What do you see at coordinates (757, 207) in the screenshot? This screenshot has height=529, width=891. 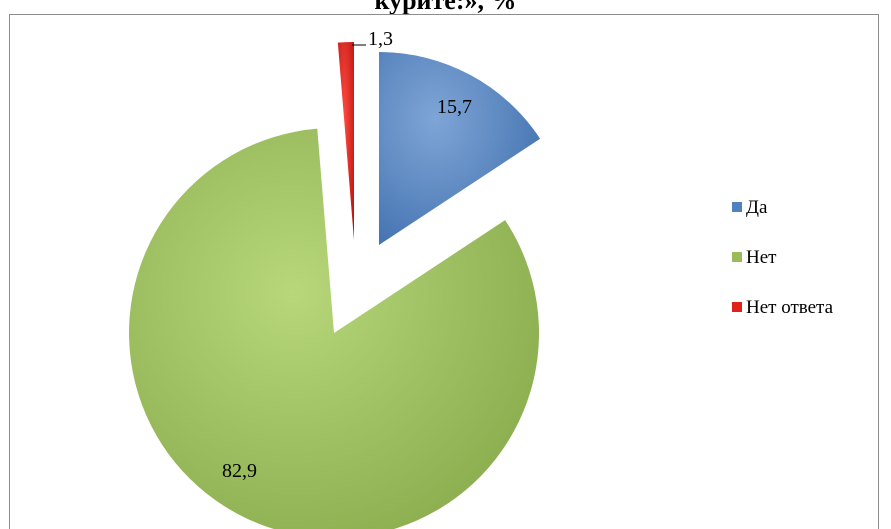 I see `legend-label-da: Да` at bounding box center [757, 207].